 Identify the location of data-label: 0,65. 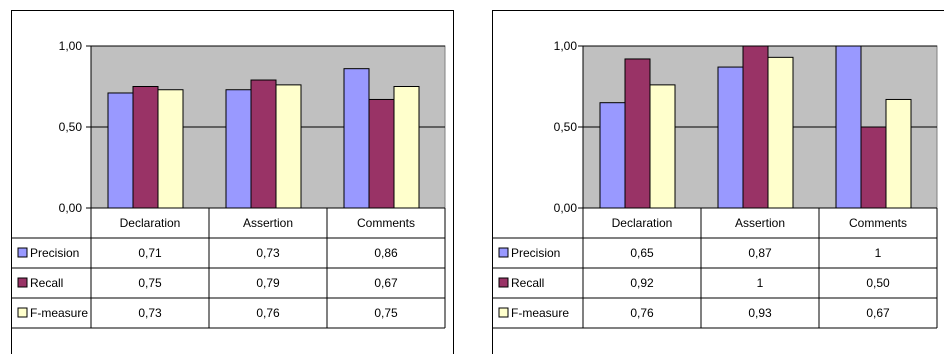
(642, 253).